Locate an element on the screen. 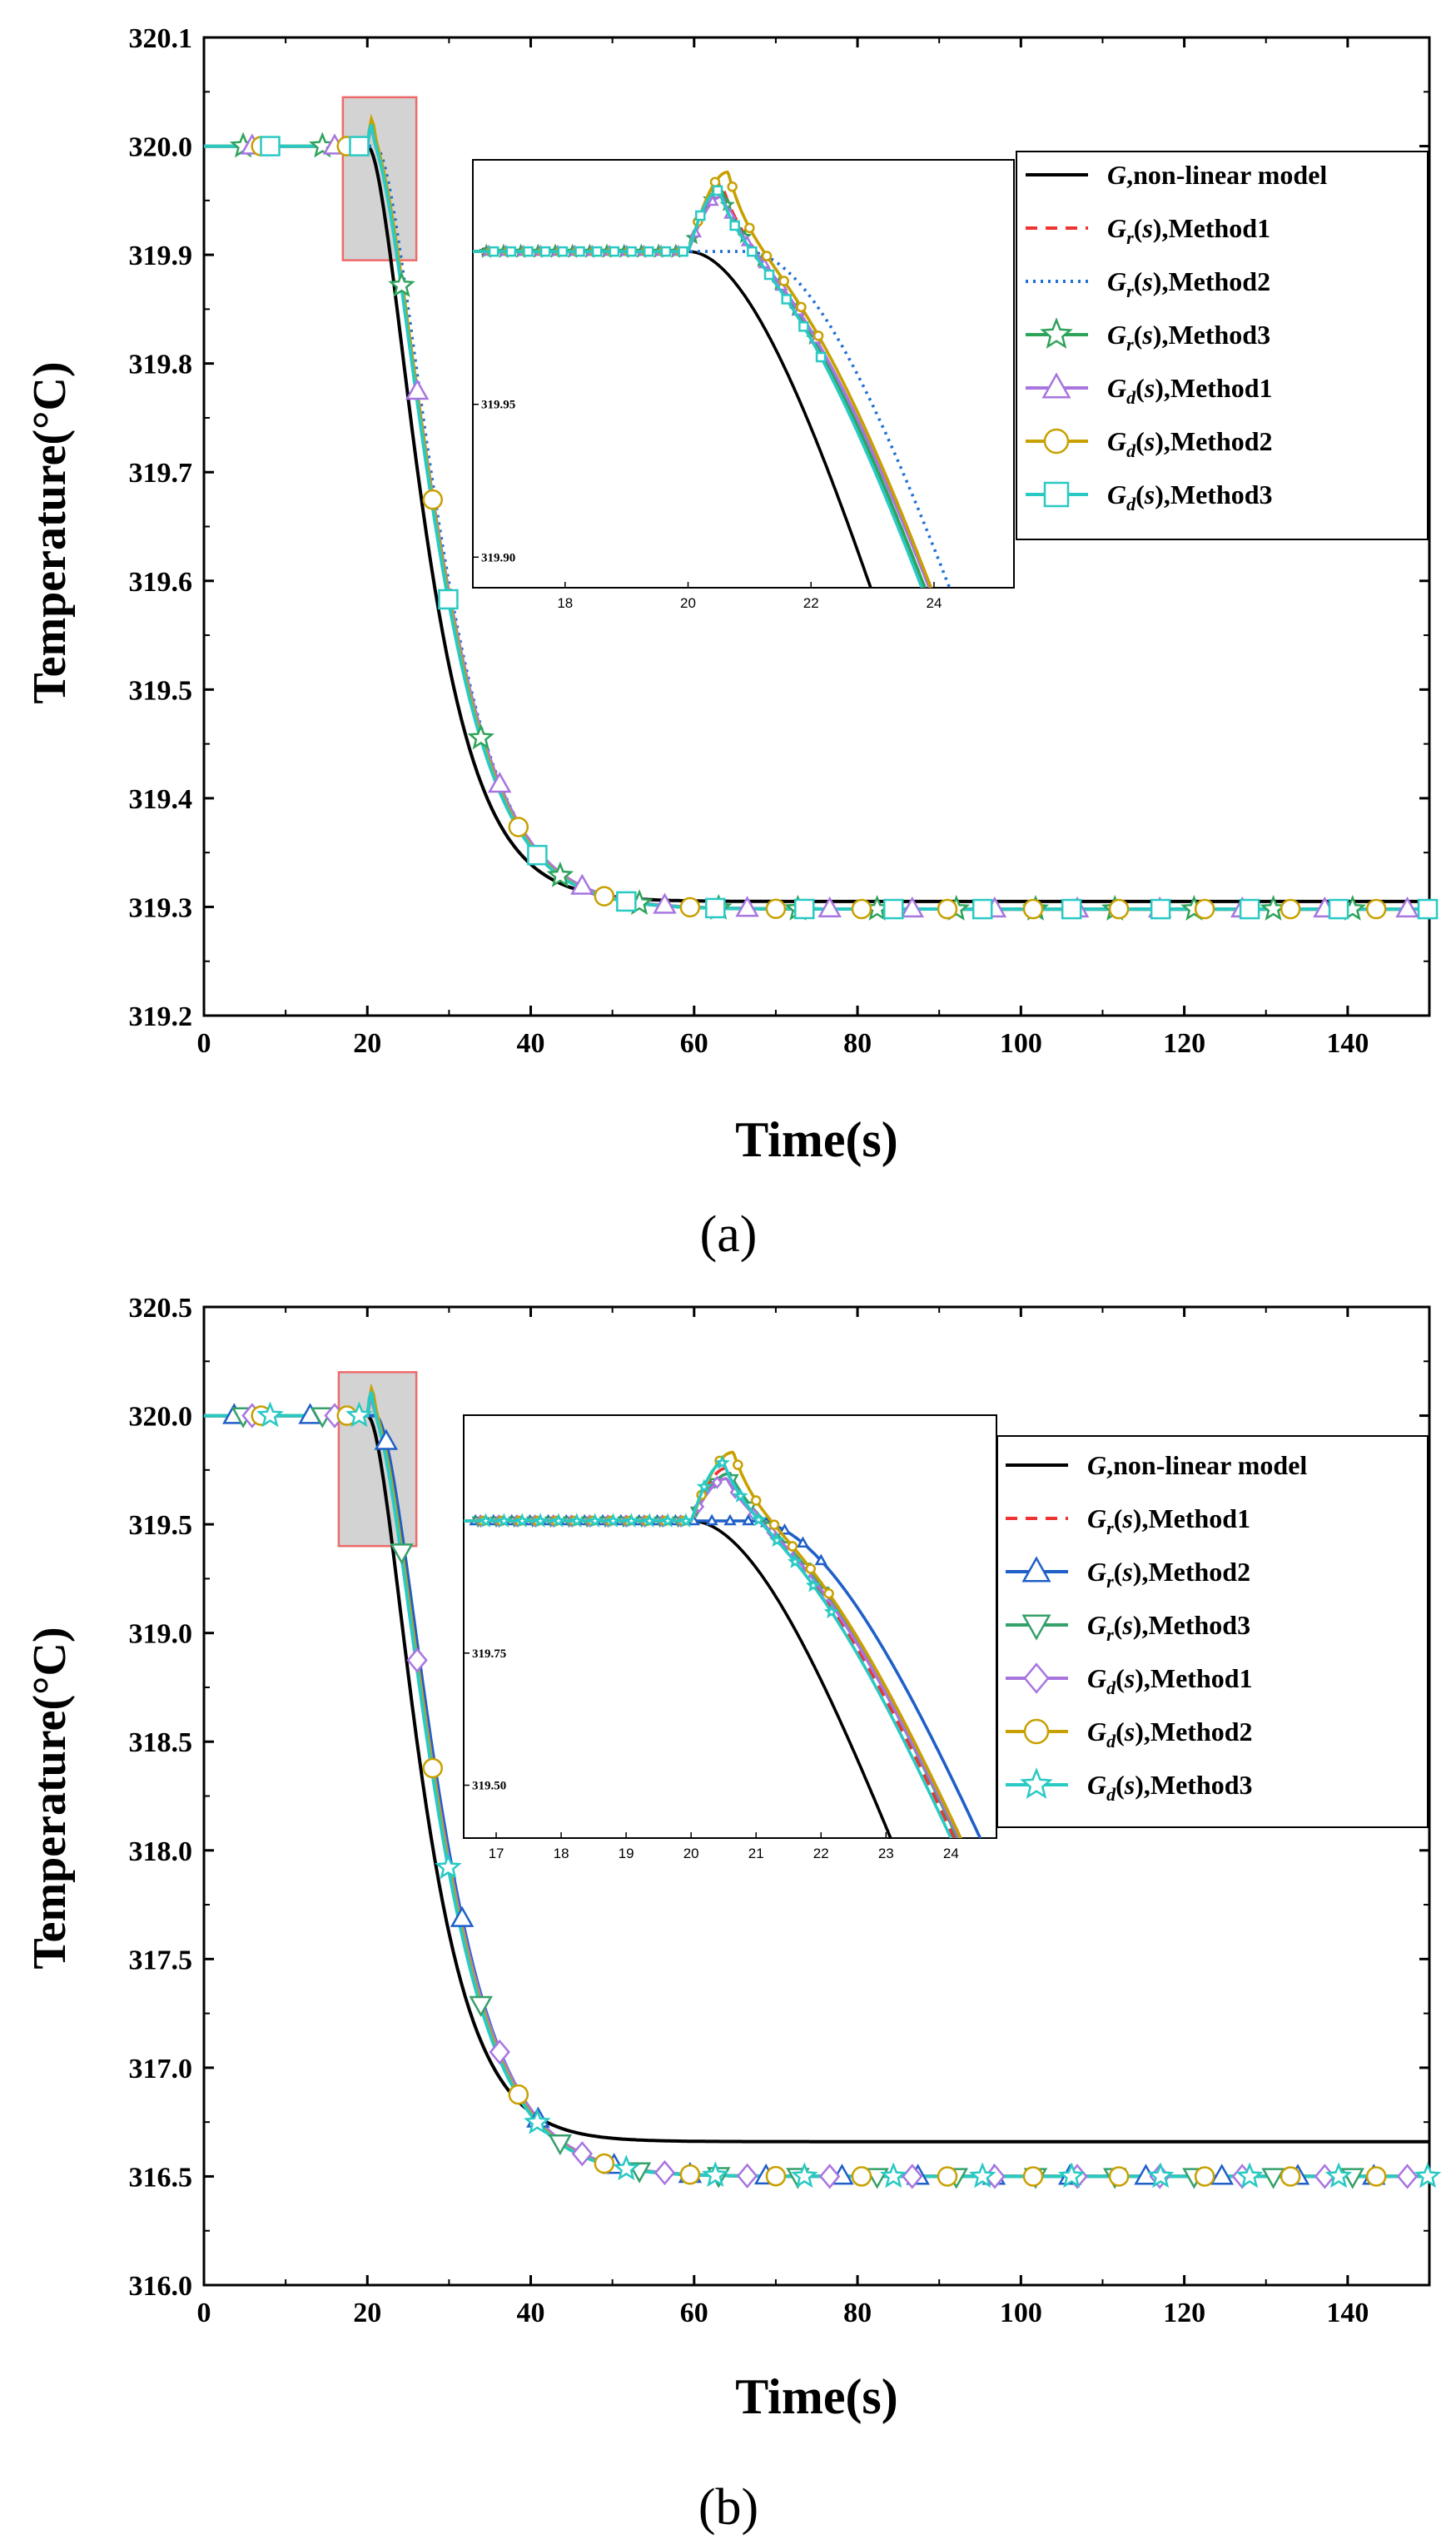  y-tick-label: 319.9 is located at coordinates (161, 256).